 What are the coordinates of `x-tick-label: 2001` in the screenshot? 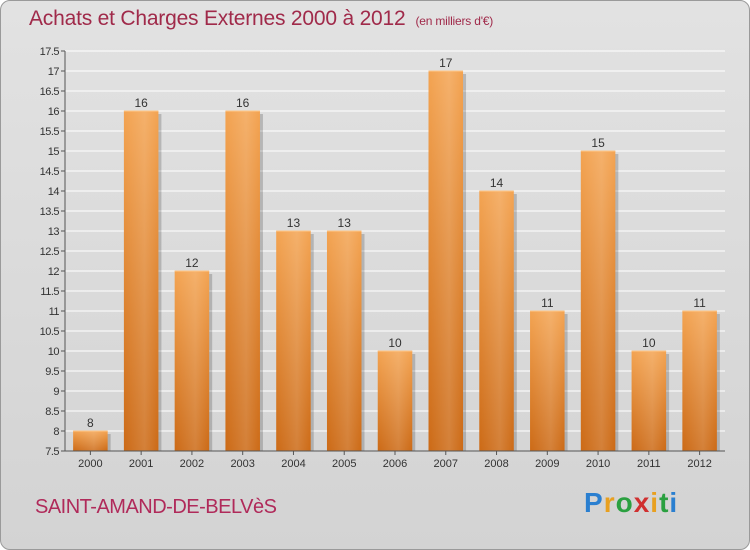 It's located at (141, 464).